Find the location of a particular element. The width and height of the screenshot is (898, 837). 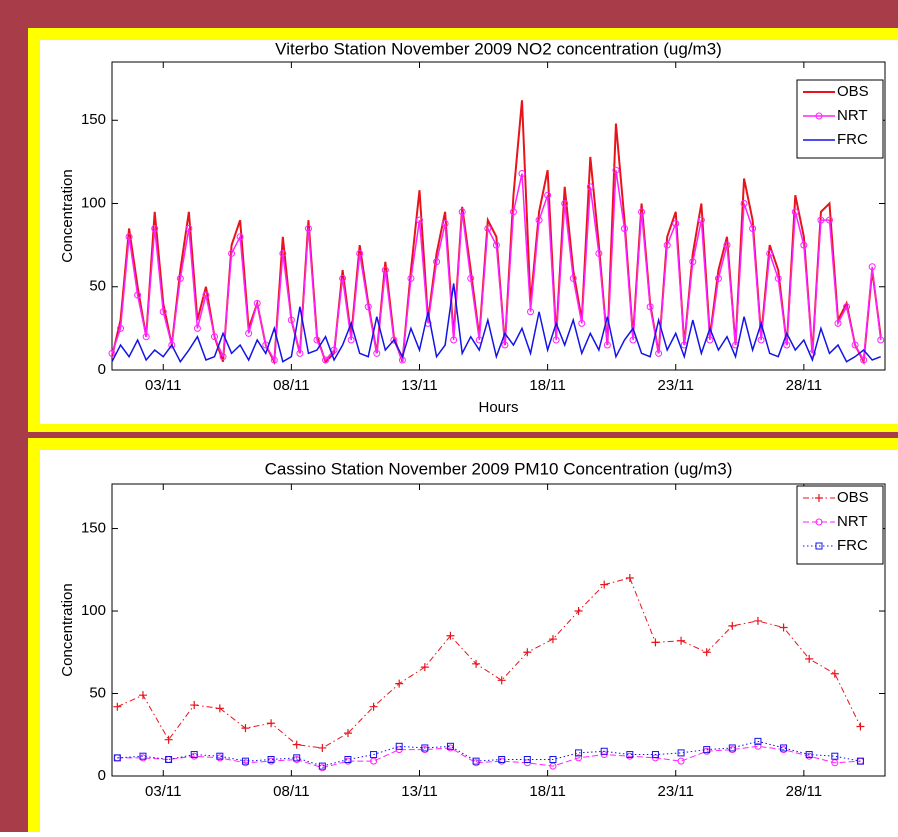

y-axis-label: Concentration is located at coordinates (67, 215).